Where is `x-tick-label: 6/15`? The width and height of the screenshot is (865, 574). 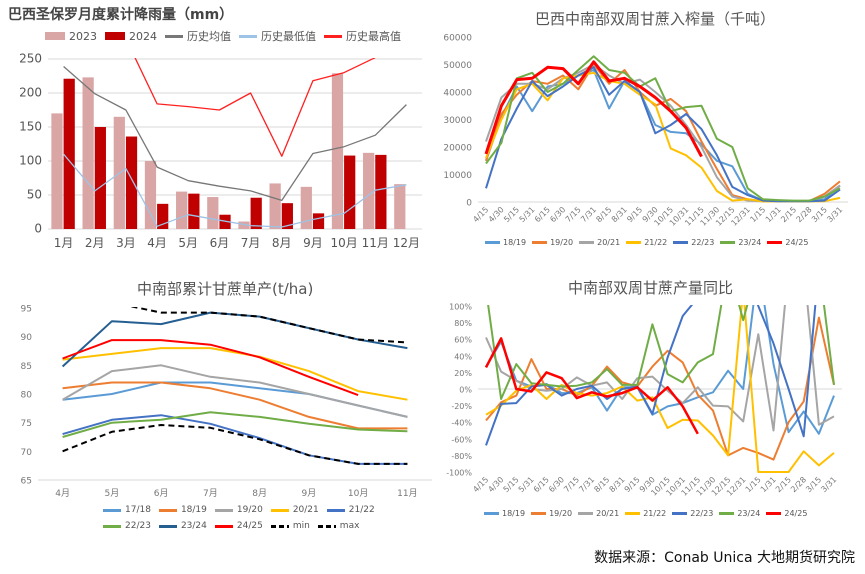 x-tick-label: 6/15 is located at coordinates (542, 214).